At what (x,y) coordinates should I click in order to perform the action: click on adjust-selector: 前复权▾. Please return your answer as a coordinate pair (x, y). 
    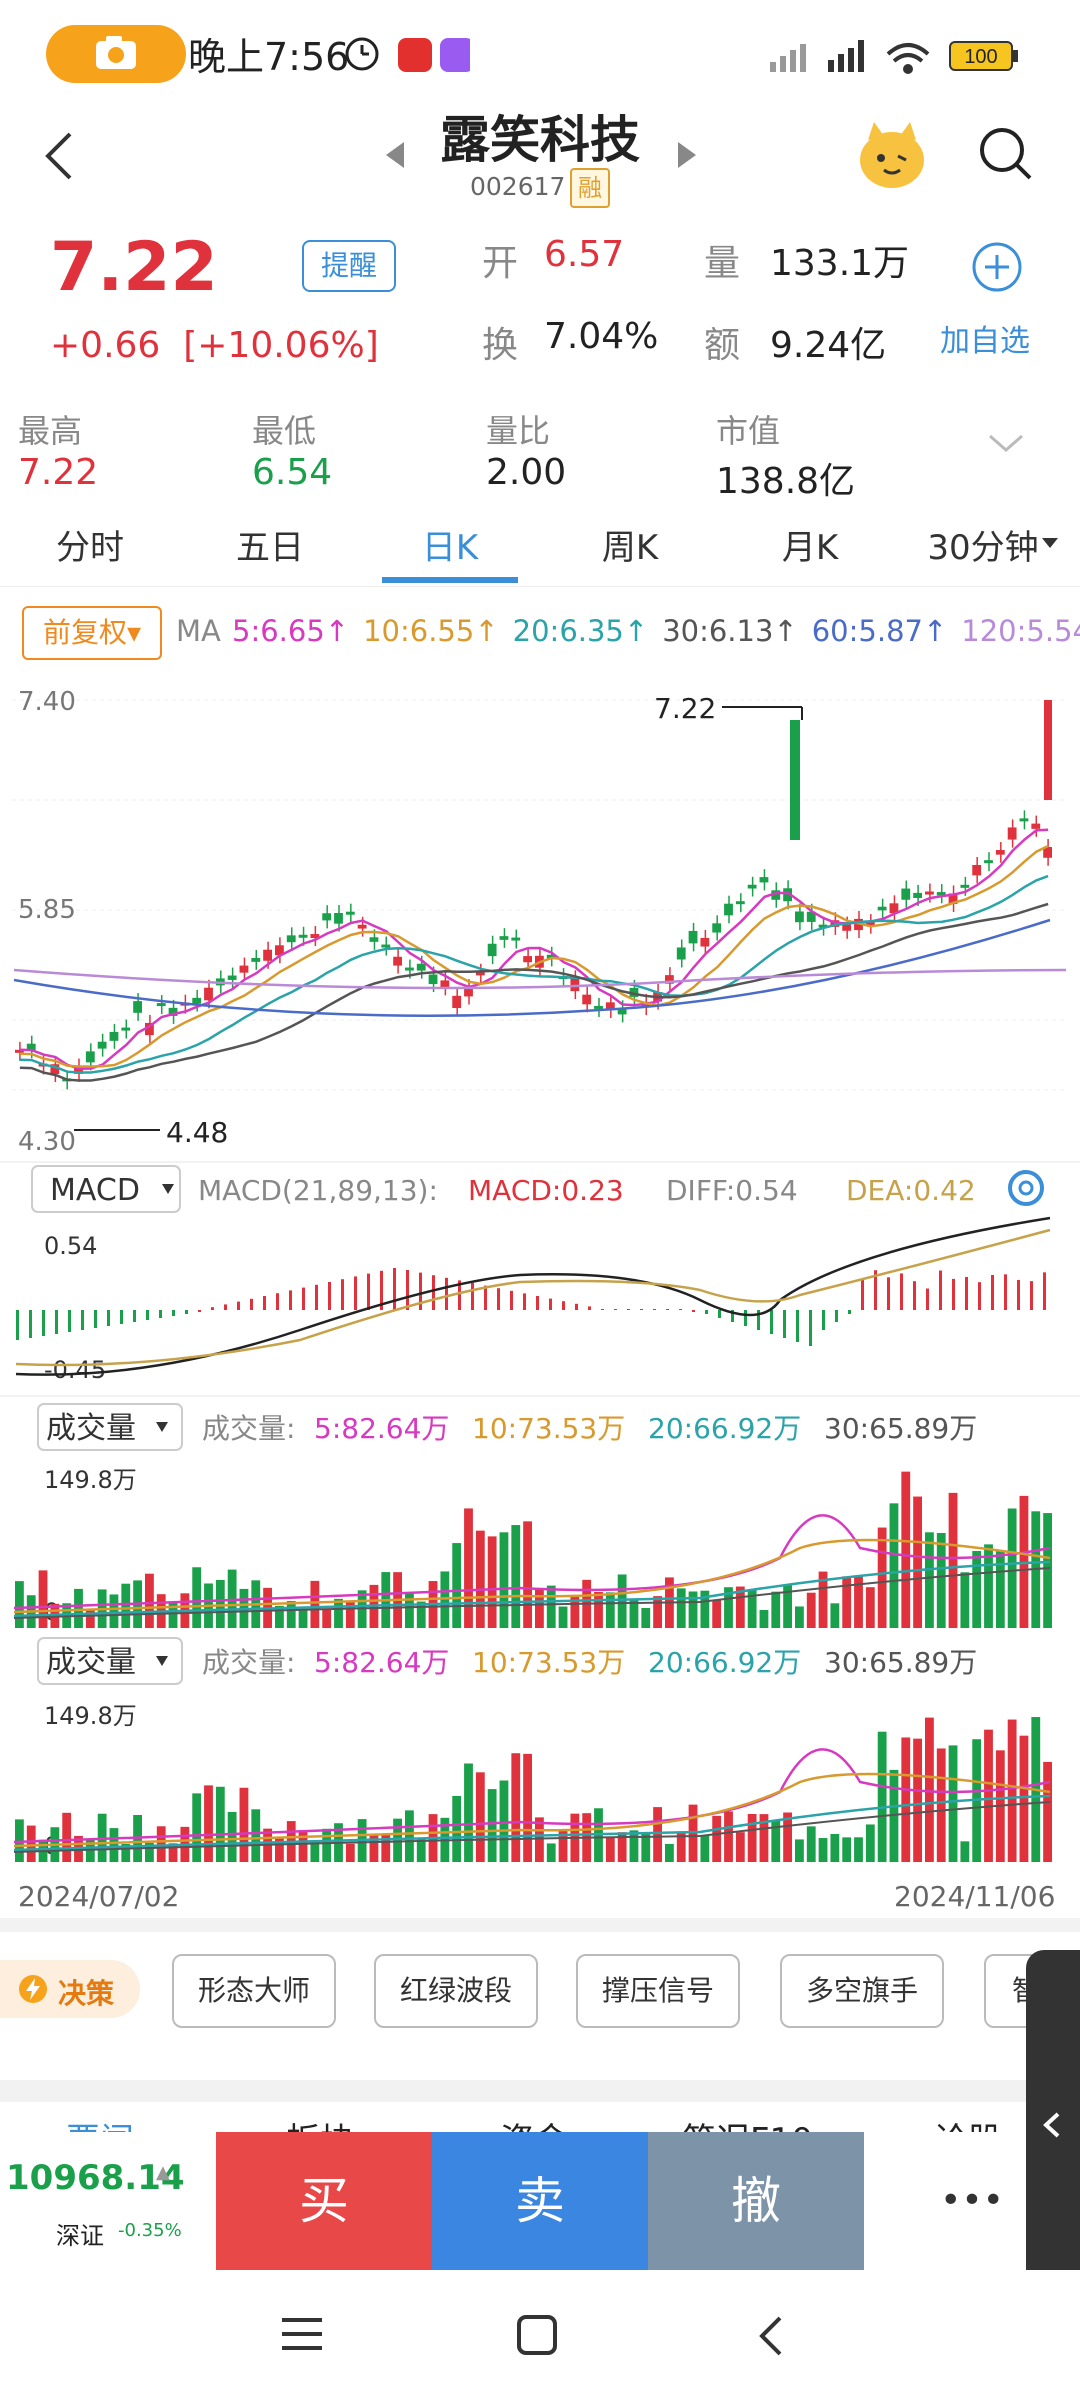
    Looking at the image, I should click on (92, 633).